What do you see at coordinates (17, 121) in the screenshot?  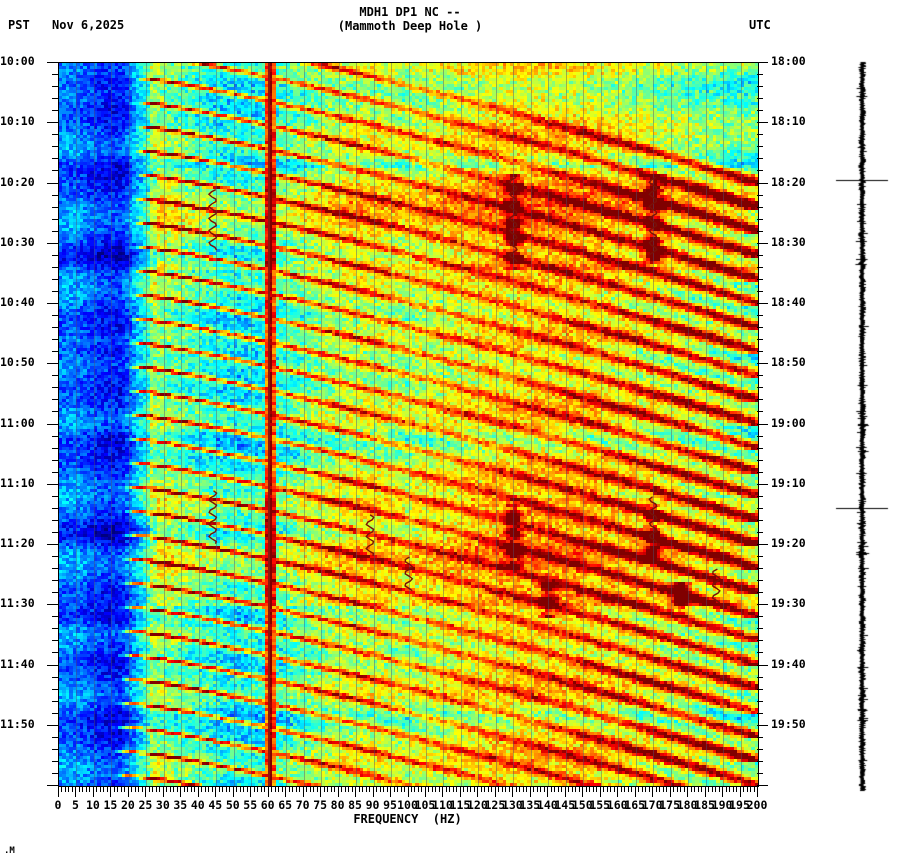 I see `time-label-pst: 10:10` at bounding box center [17, 121].